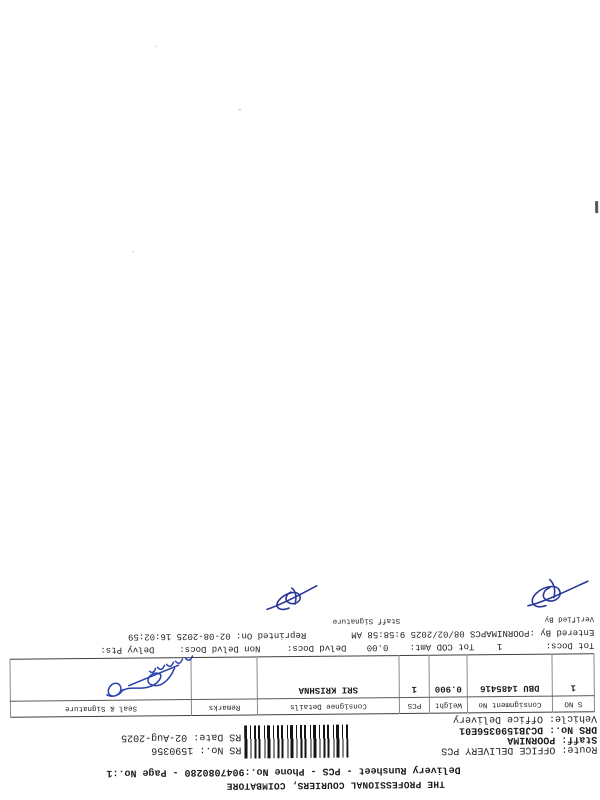  Describe the element at coordinates (127, 649) in the screenshot. I see `delvy-pts-label: Delvy Pts:` at that location.